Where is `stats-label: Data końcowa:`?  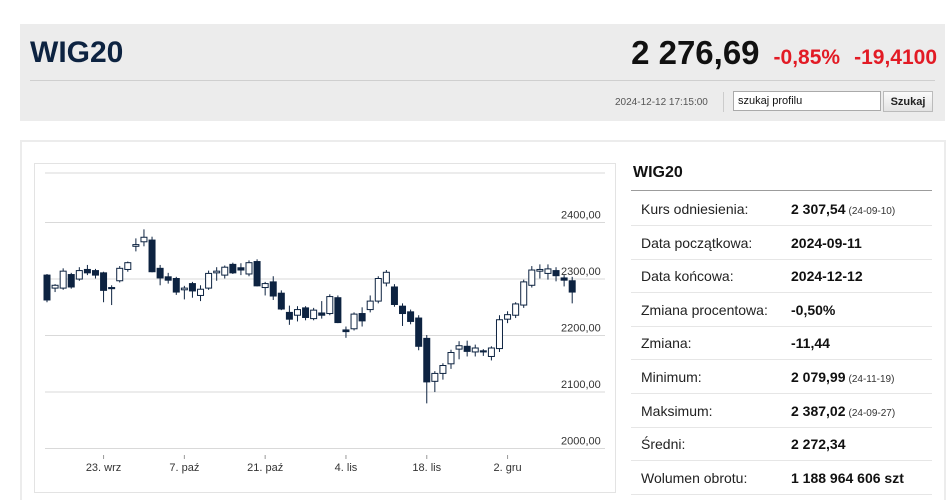 stats-label: Data końcowa: is located at coordinates (687, 276).